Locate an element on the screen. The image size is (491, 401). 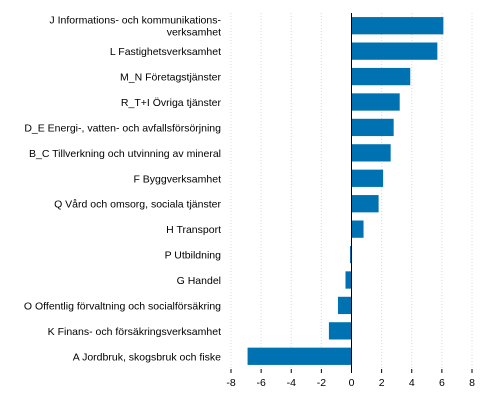
category-label: K Finans- och försäkringsverksamhet is located at coordinates (134, 332).